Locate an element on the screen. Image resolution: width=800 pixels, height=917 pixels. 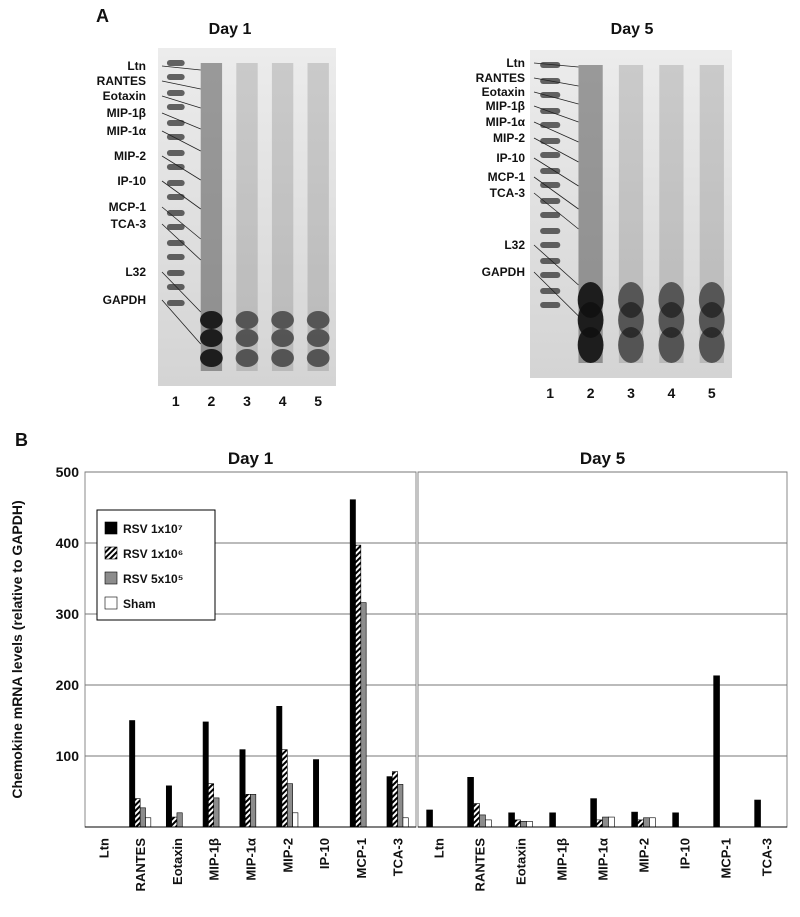
y-tick-label: 500 is located at coordinates (68, 472).